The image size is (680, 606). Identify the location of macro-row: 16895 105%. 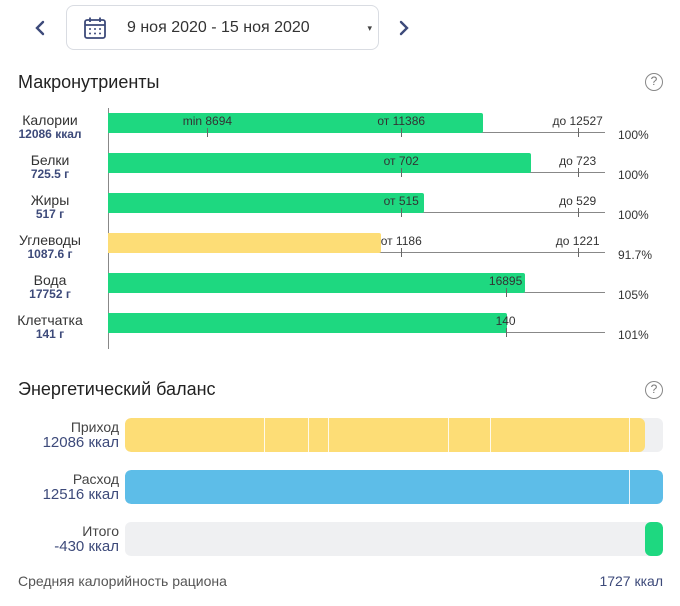
(378, 288).